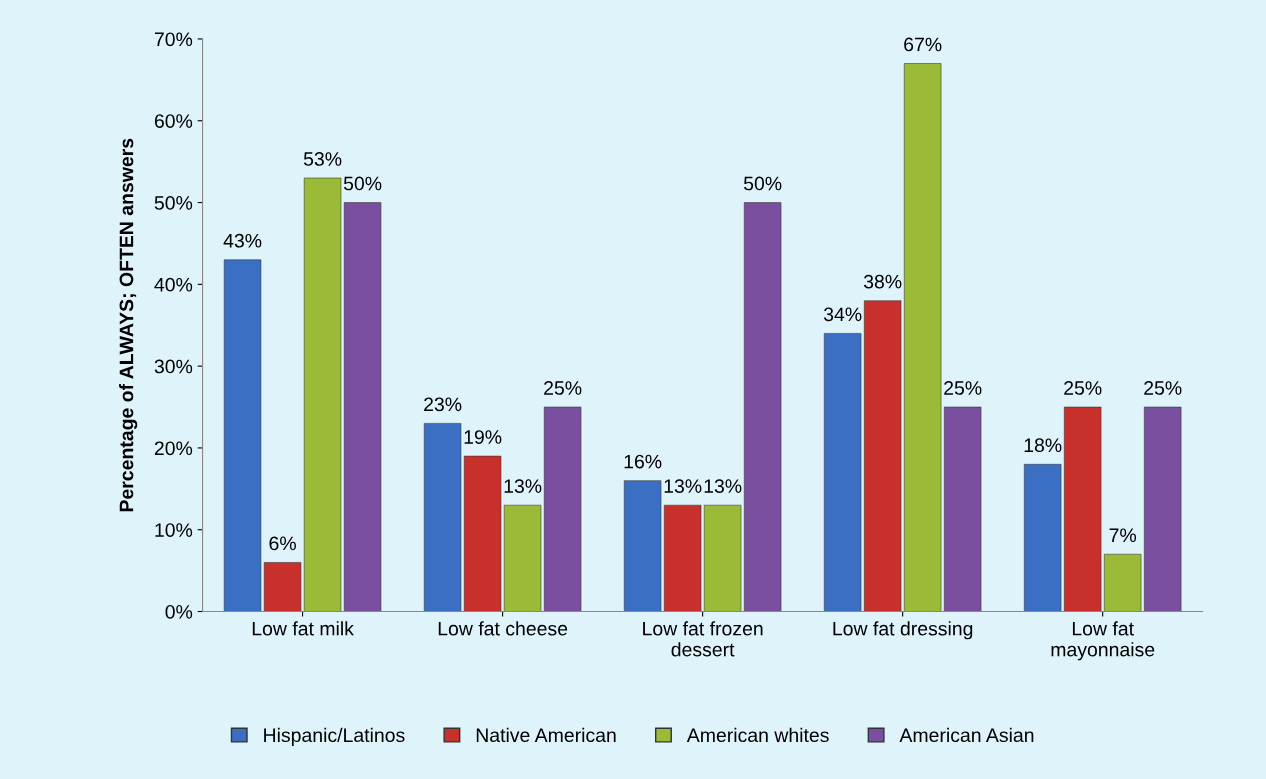  What do you see at coordinates (923, 44) in the screenshot?
I see `data-label: 67%` at bounding box center [923, 44].